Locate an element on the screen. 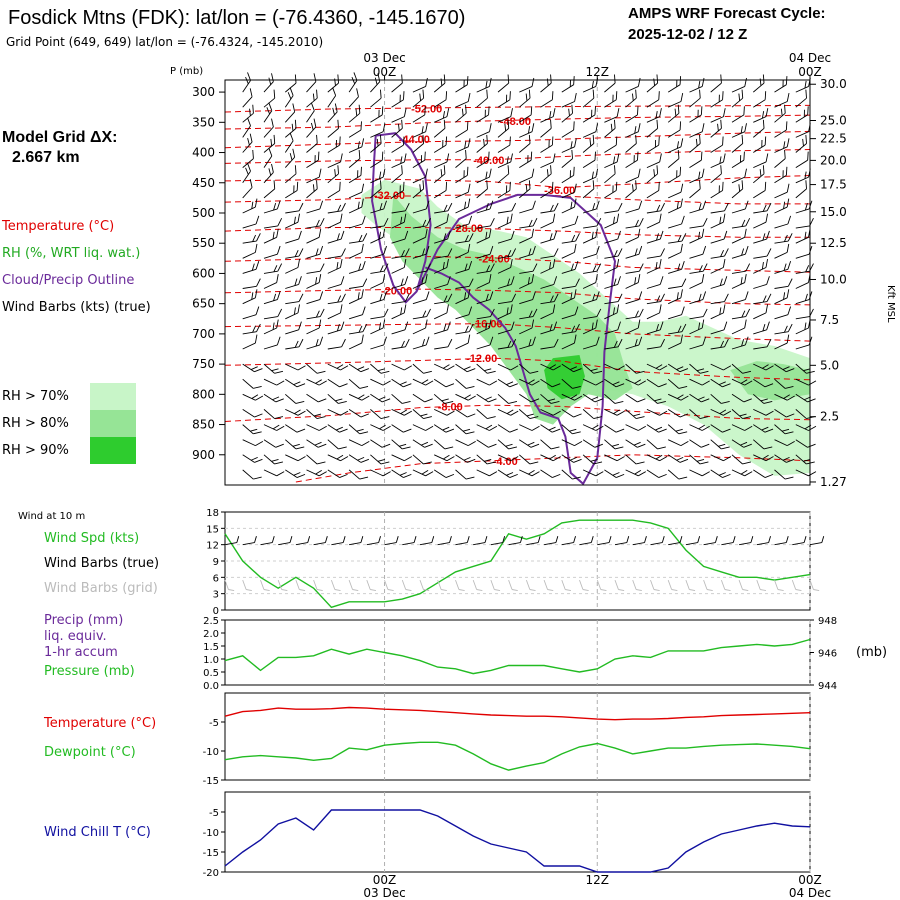 The image size is (900, 900). pressure-unit: (mb) is located at coordinates (871, 652).